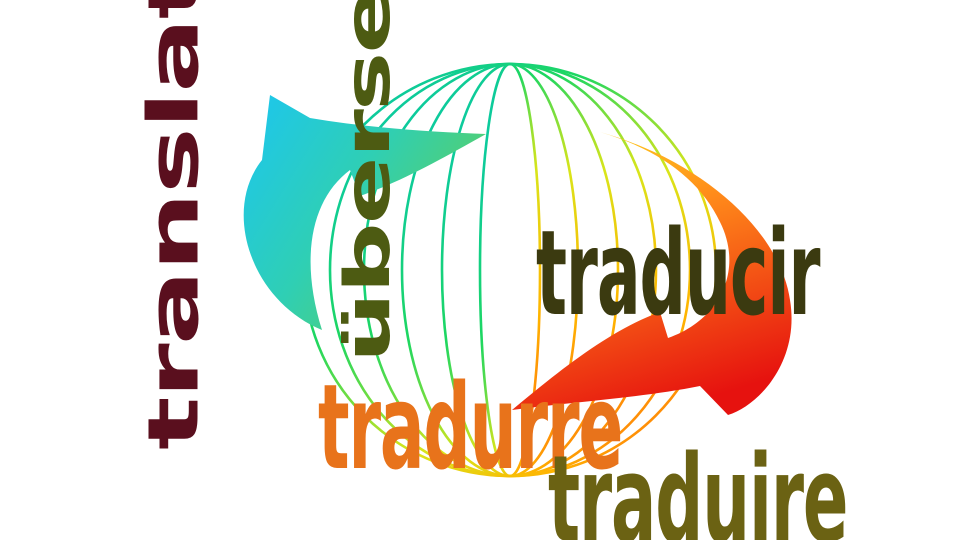 The width and height of the screenshot is (960, 540). I want to click on word-translate: translate, so click(174, 225).